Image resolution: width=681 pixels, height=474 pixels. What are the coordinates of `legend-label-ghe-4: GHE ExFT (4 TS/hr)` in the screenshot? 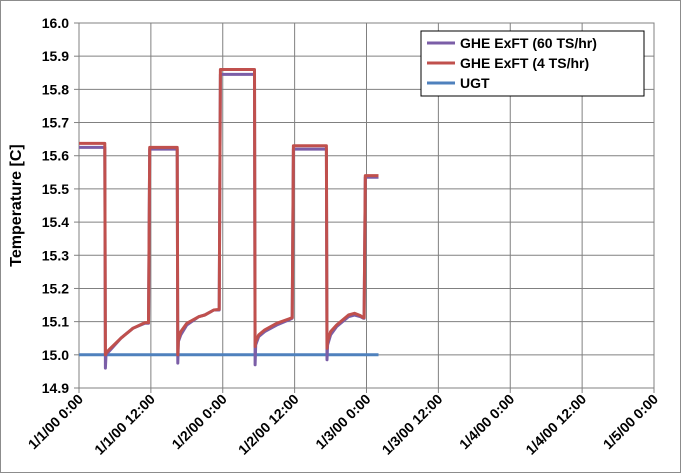 It's located at (524, 63).